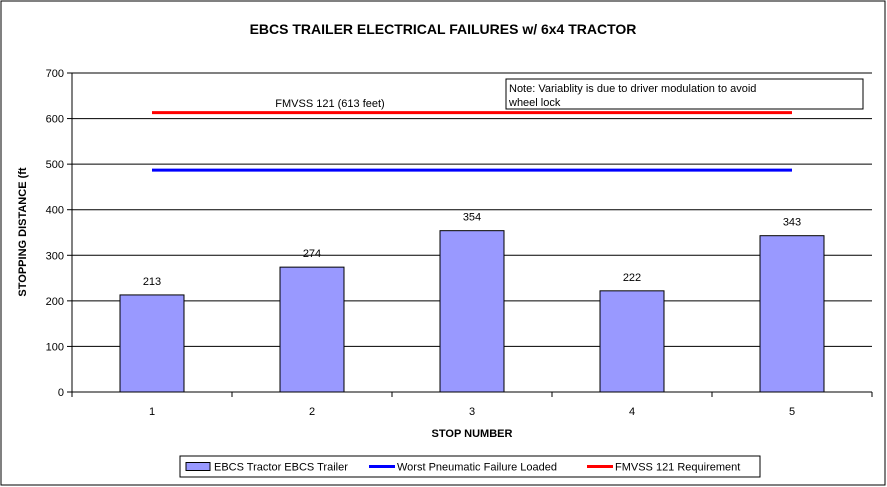 This screenshot has width=887, height=487. What do you see at coordinates (55, 347) in the screenshot?
I see `y-tick-label: 100` at bounding box center [55, 347].